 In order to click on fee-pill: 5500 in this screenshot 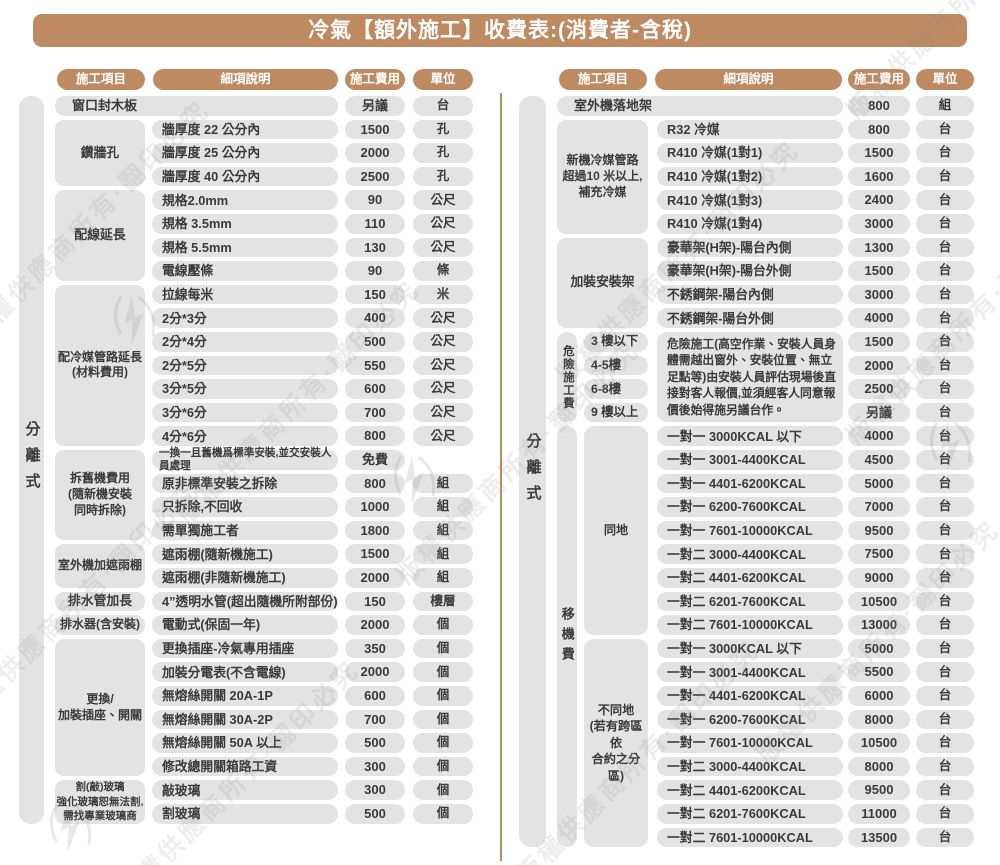, I will do `click(879, 672)`.